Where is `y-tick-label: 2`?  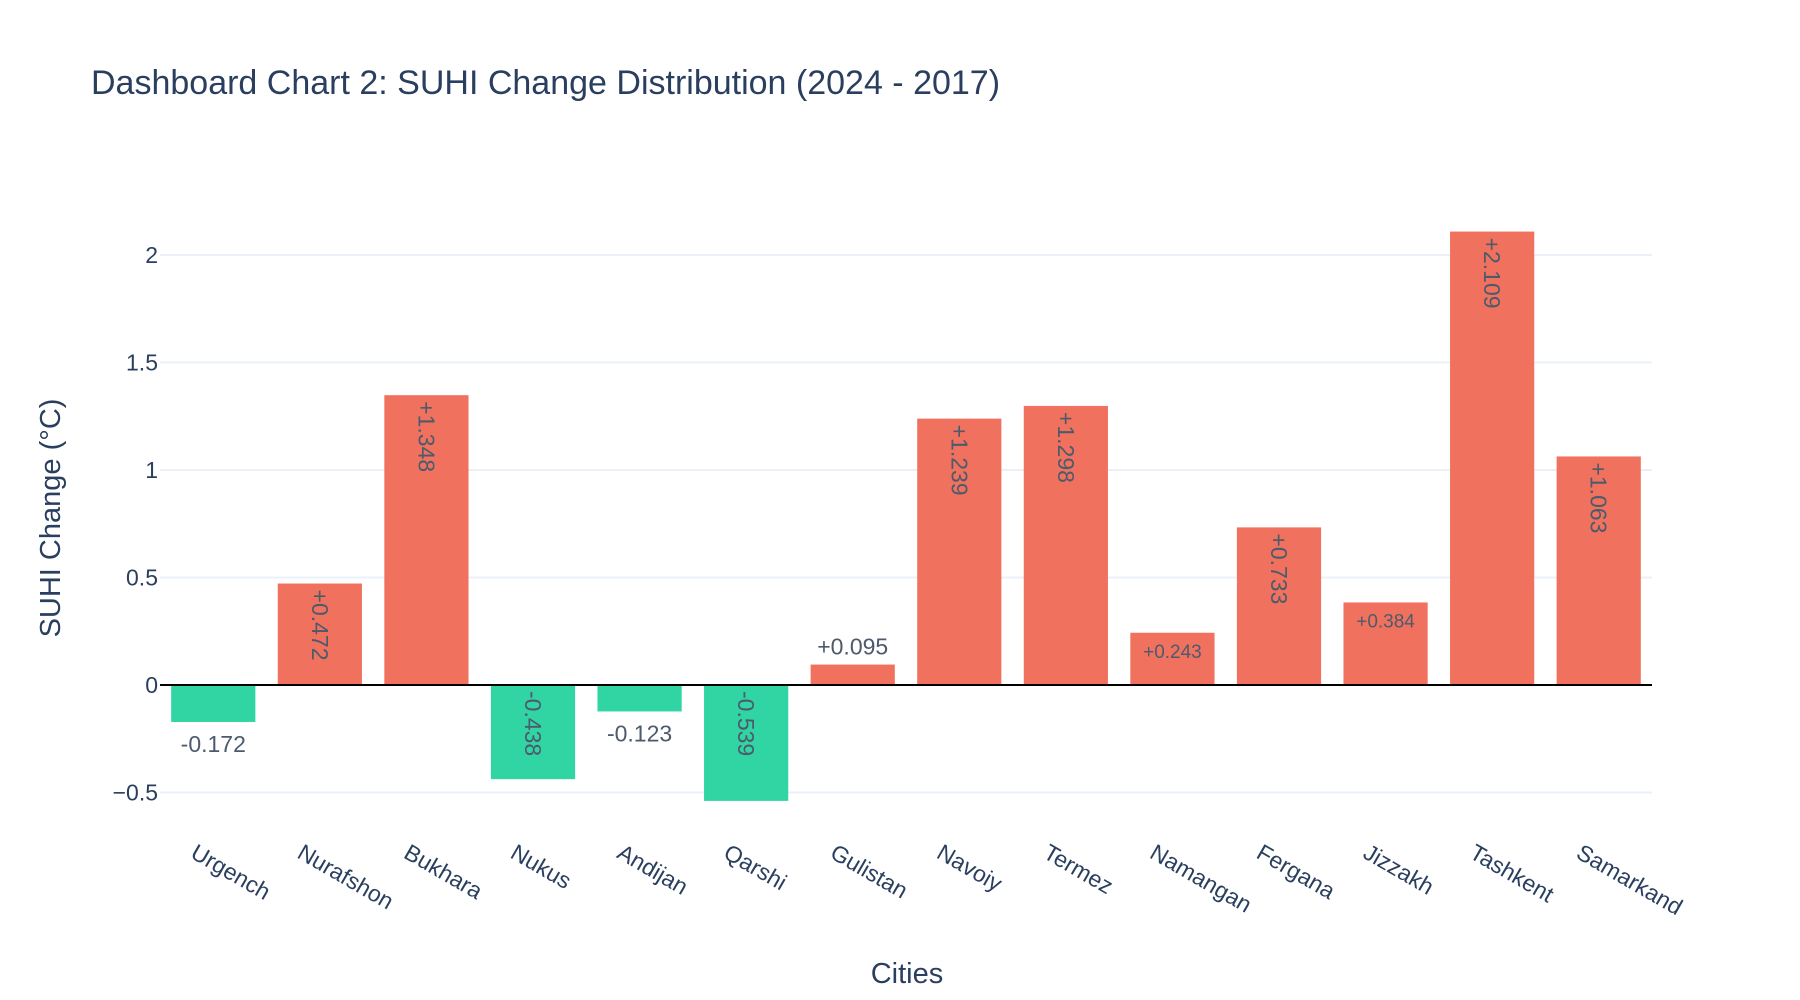
y-tick-label: 2 is located at coordinates (151, 255).